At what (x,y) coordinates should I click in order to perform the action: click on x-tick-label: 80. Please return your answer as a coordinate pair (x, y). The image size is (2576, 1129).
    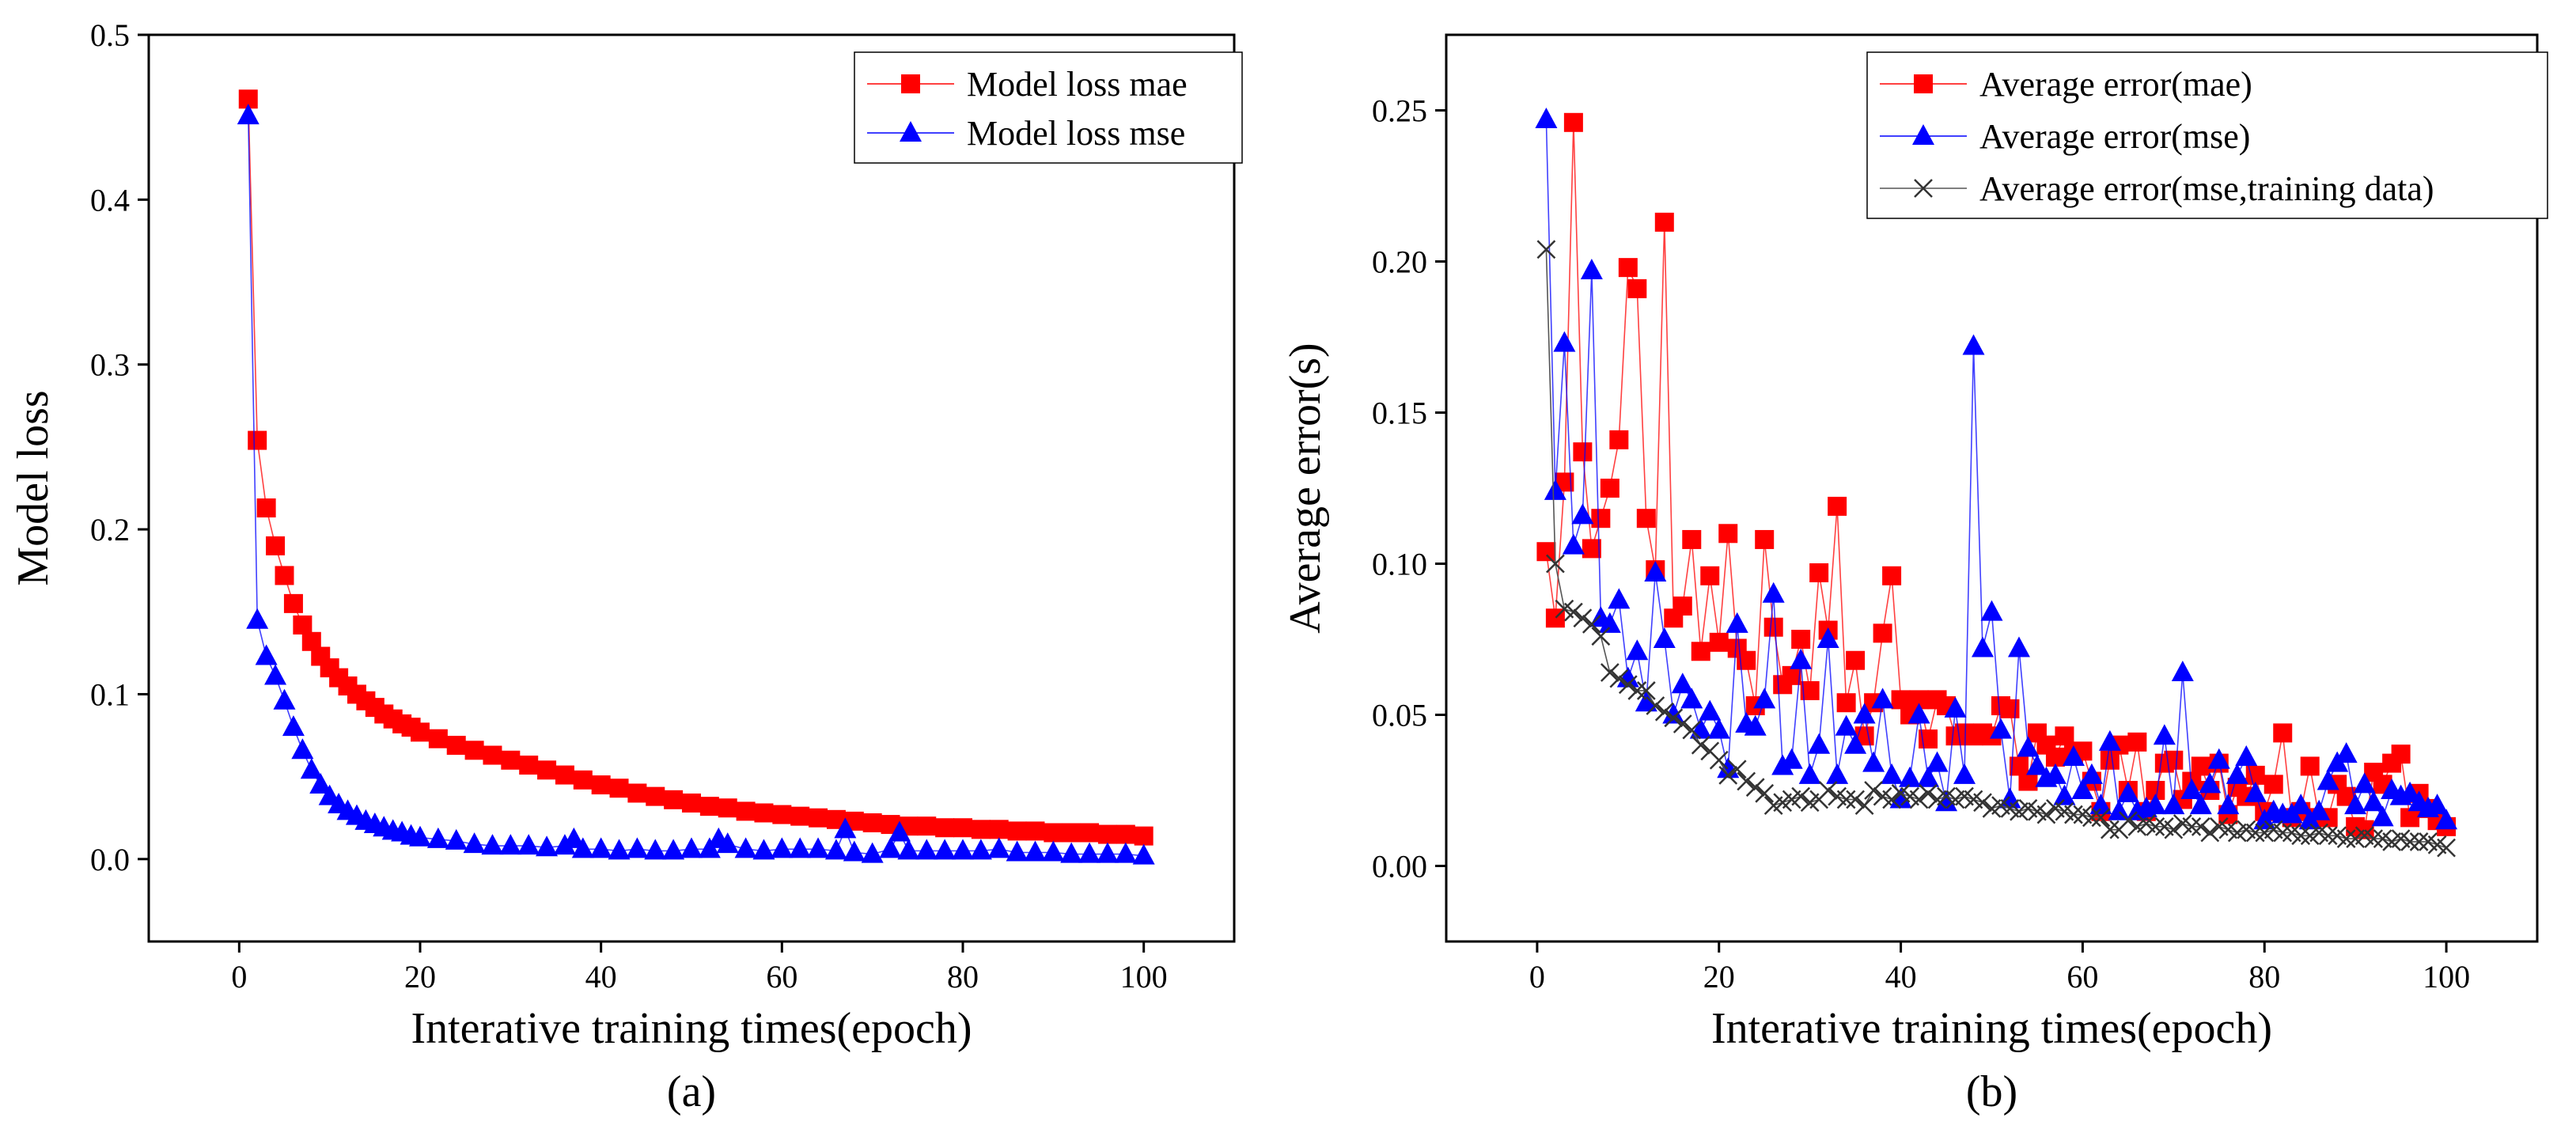
    Looking at the image, I should click on (963, 977).